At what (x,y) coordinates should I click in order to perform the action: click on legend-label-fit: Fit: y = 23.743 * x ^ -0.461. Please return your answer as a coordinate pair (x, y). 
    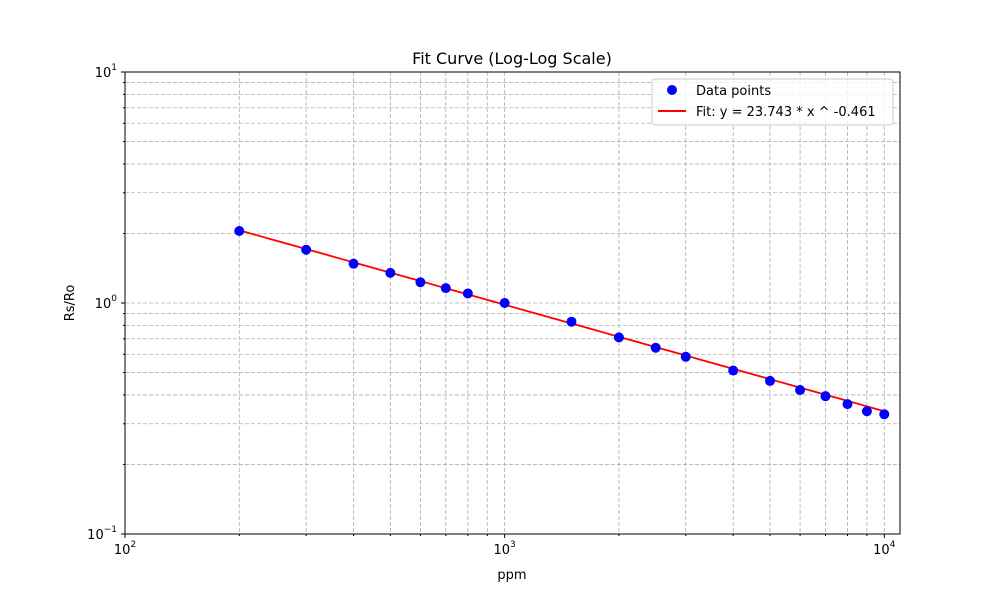
    Looking at the image, I should click on (786, 112).